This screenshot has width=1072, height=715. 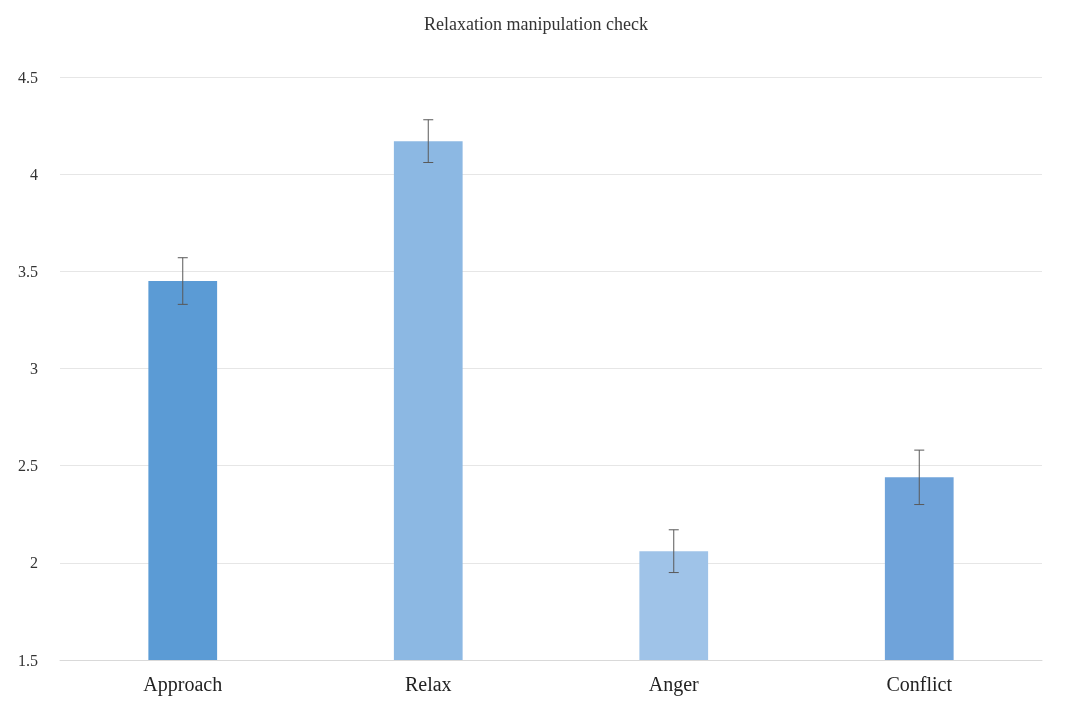 I want to click on y-tick-label: 2.5, so click(x=28, y=466).